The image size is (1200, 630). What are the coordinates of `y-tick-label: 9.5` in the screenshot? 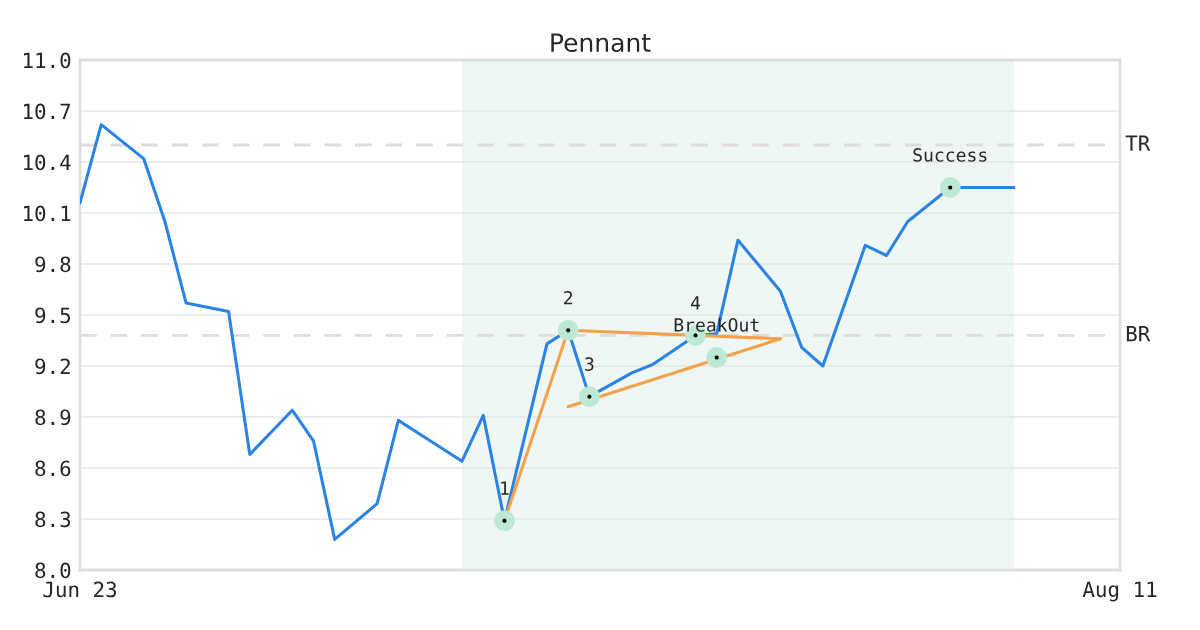 It's located at (52, 315).